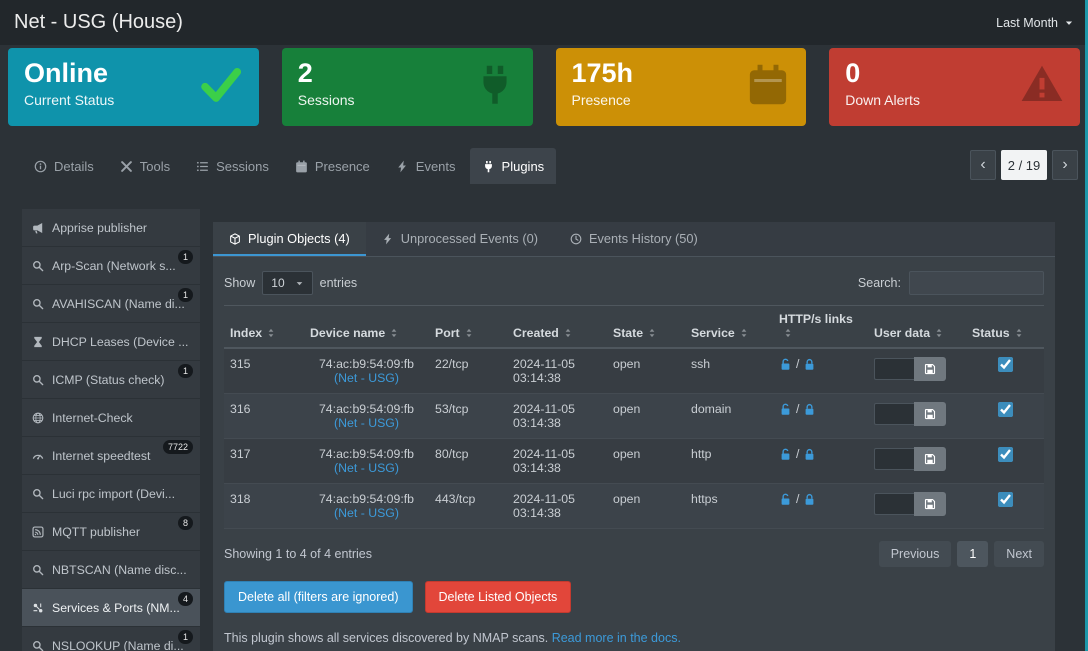  Describe the element at coordinates (426, 166) in the screenshot. I see `tab-events: Events` at that location.